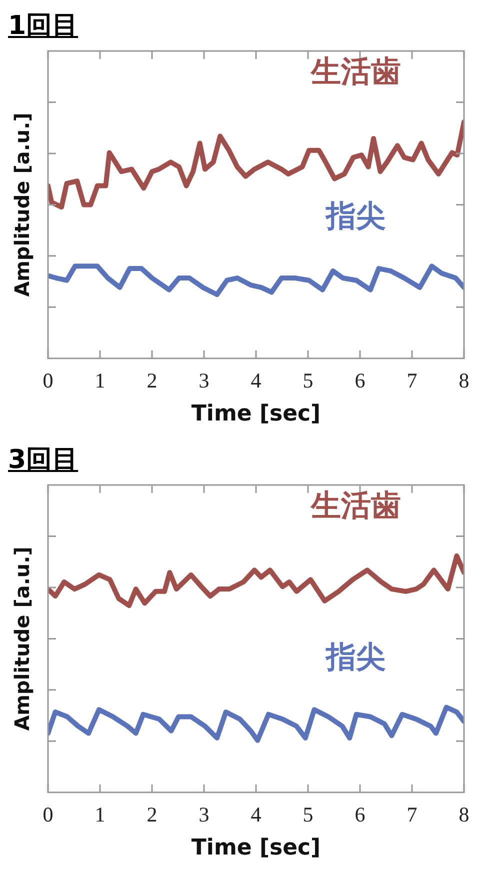 This screenshot has height=883, width=486. What do you see at coordinates (44, 460) in the screenshot?
I see `chart-title: 3回目` at bounding box center [44, 460].